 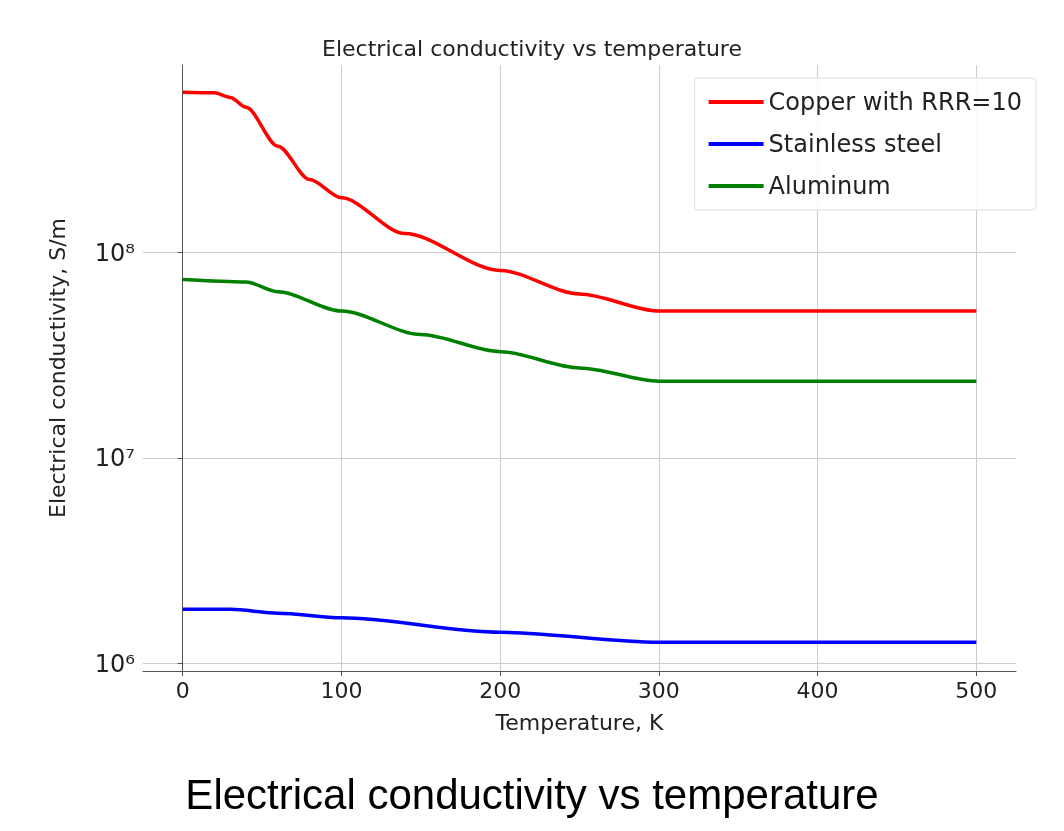 I want to click on x-tick-label: 200, so click(x=500, y=690).